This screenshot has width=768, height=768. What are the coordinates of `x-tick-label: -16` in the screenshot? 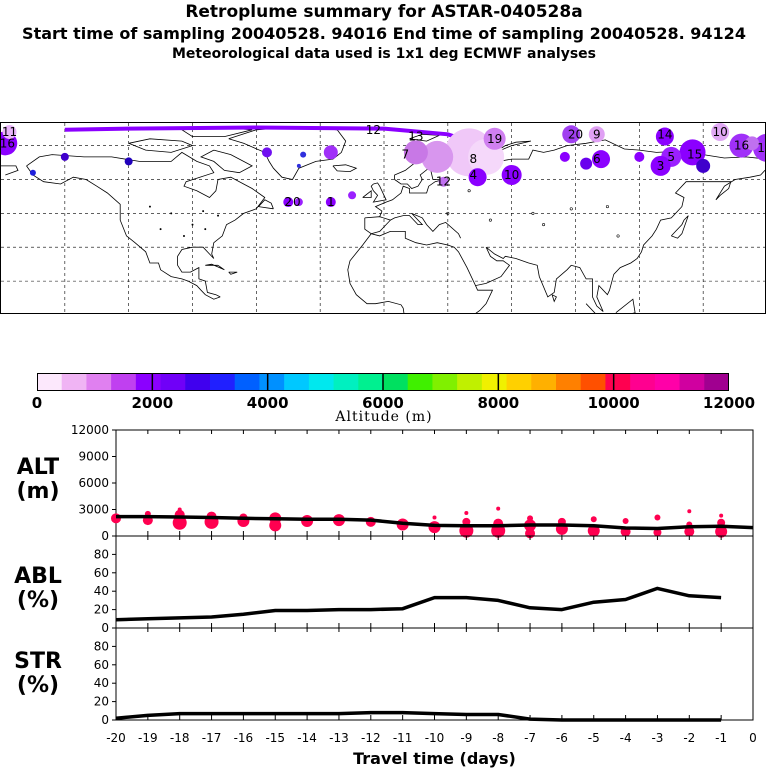 It's located at (244, 738).